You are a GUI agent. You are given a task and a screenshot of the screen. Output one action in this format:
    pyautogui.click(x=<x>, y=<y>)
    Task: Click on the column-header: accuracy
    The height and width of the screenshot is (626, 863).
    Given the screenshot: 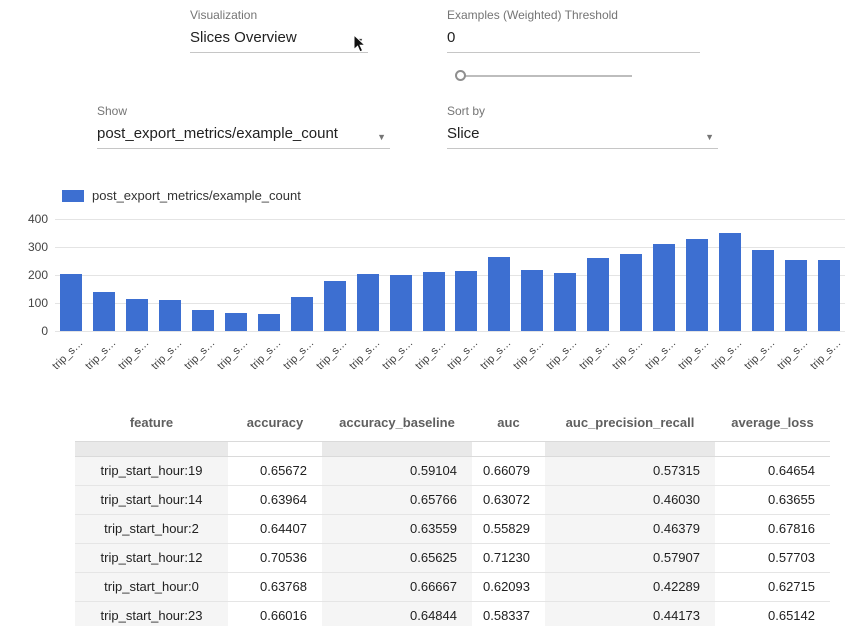 What is the action you would take?
    pyautogui.click(x=275, y=423)
    